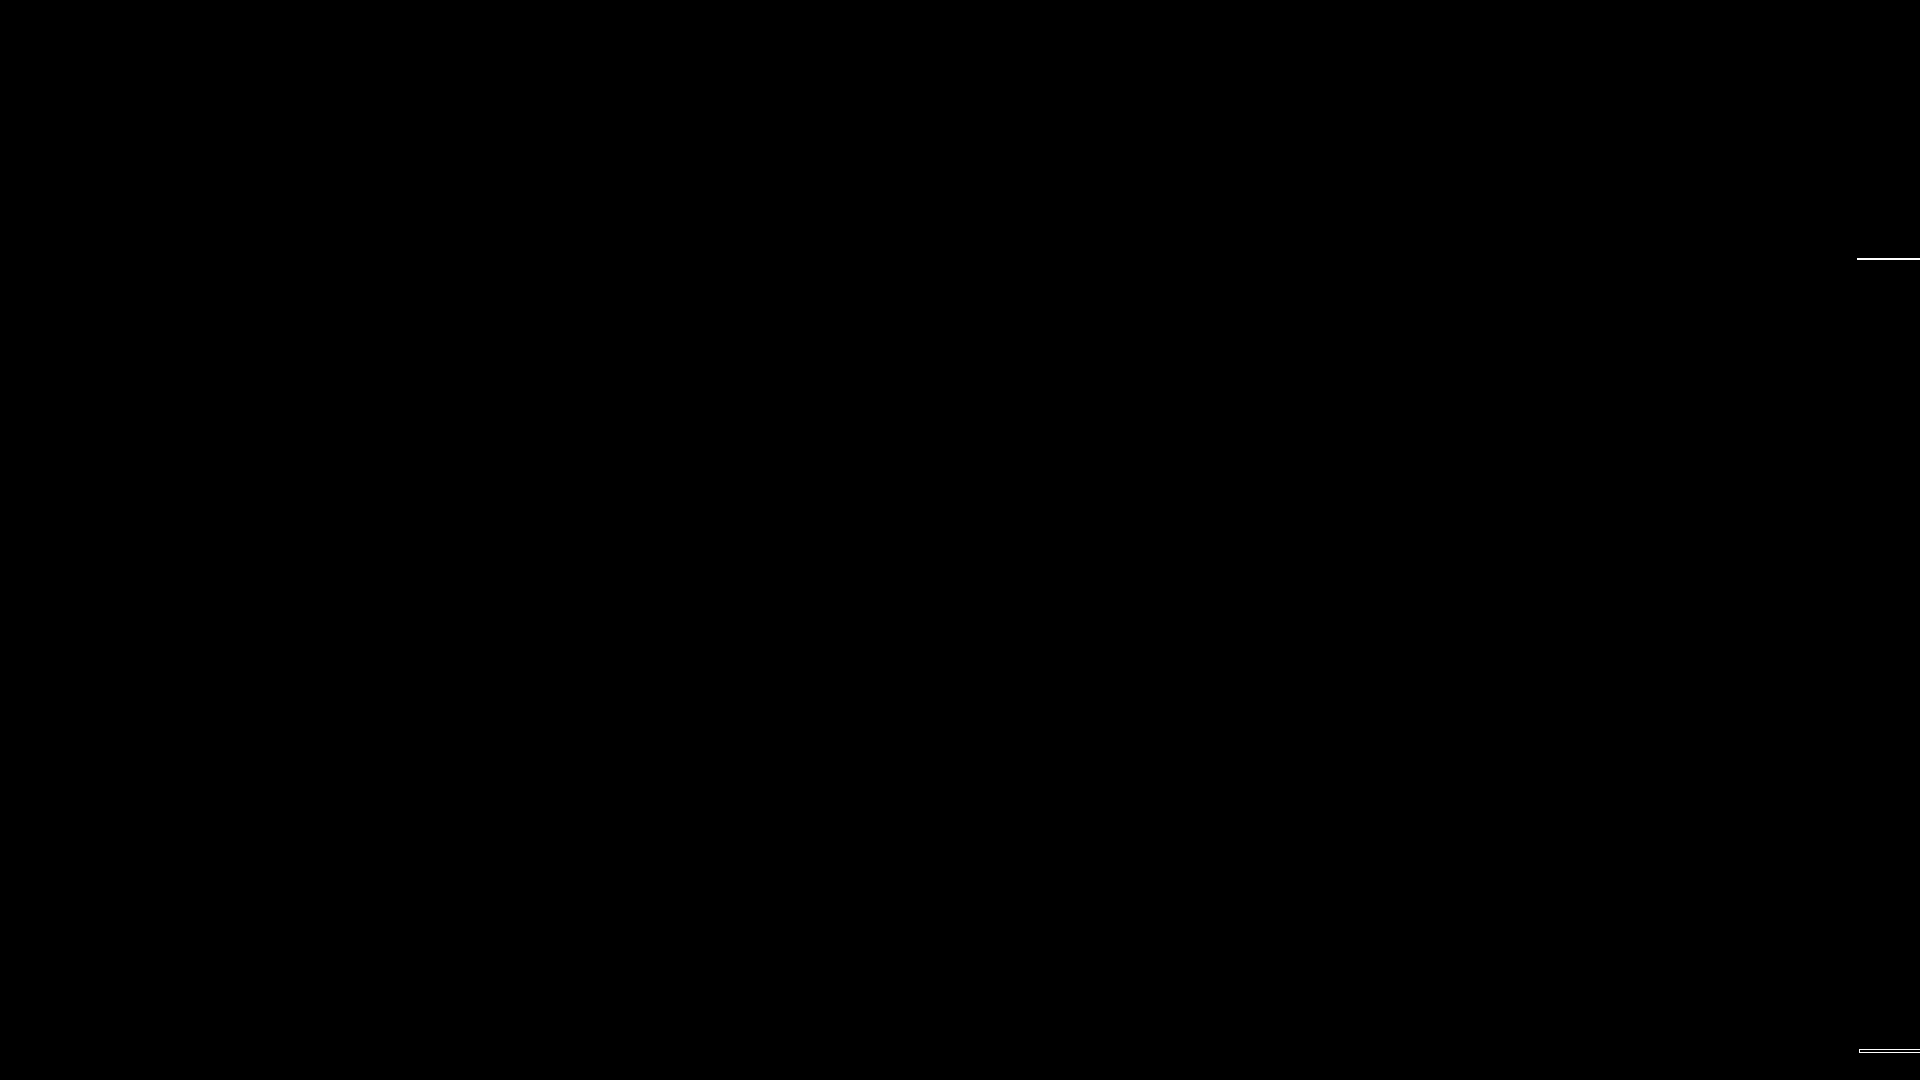 This screenshot has width=1920, height=1080. What do you see at coordinates (1888, 259) in the screenshot?
I see `current-price-tag` at bounding box center [1888, 259].